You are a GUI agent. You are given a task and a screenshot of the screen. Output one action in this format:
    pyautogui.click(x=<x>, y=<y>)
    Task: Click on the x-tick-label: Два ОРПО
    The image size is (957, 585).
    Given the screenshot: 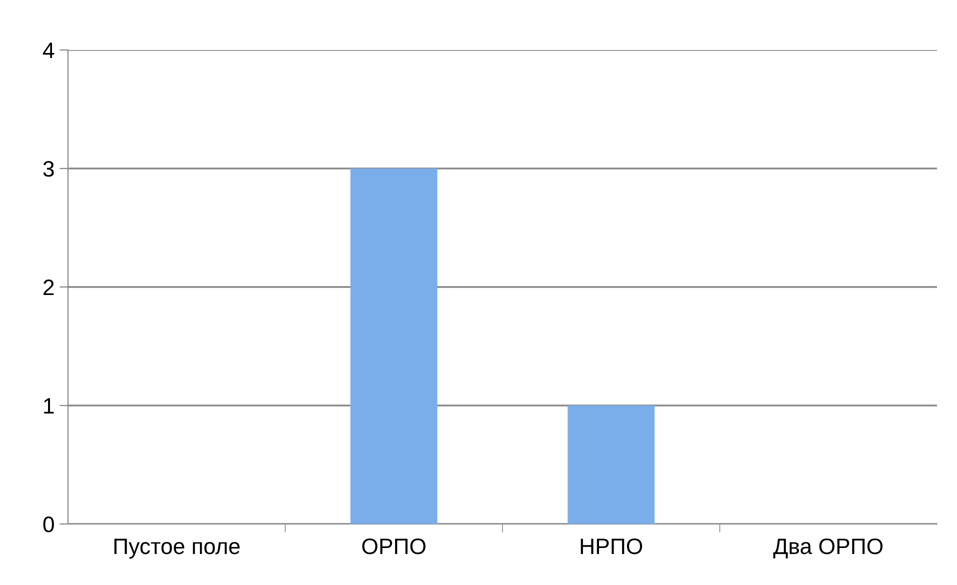 What is the action you would take?
    pyautogui.click(x=828, y=548)
    